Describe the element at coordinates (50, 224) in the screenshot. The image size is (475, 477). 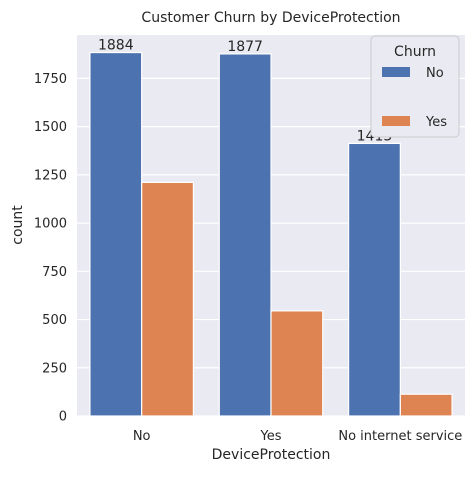
I see `y-tick-label: 1000` at that location.